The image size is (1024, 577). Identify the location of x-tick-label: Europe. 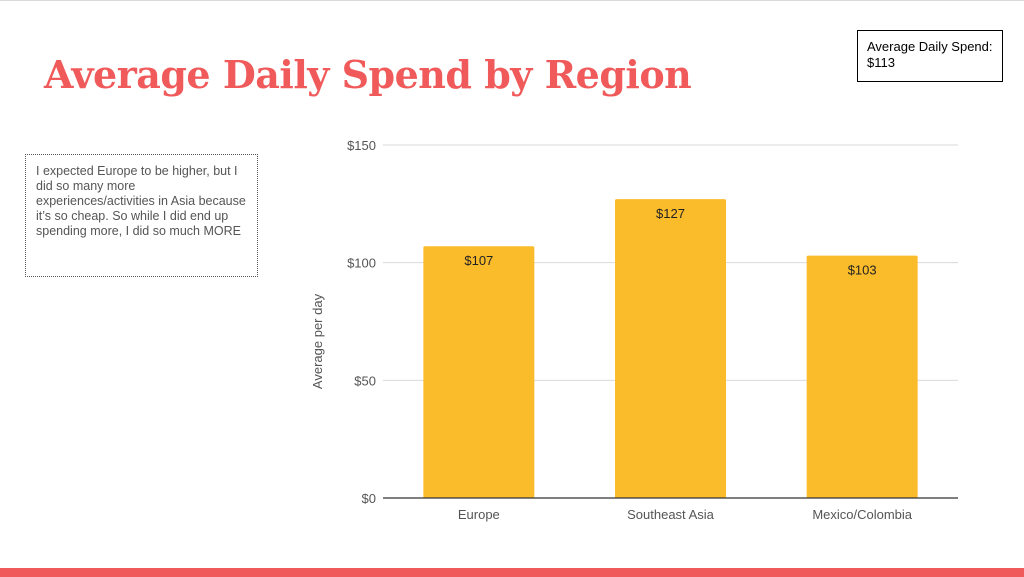
(479, 514).